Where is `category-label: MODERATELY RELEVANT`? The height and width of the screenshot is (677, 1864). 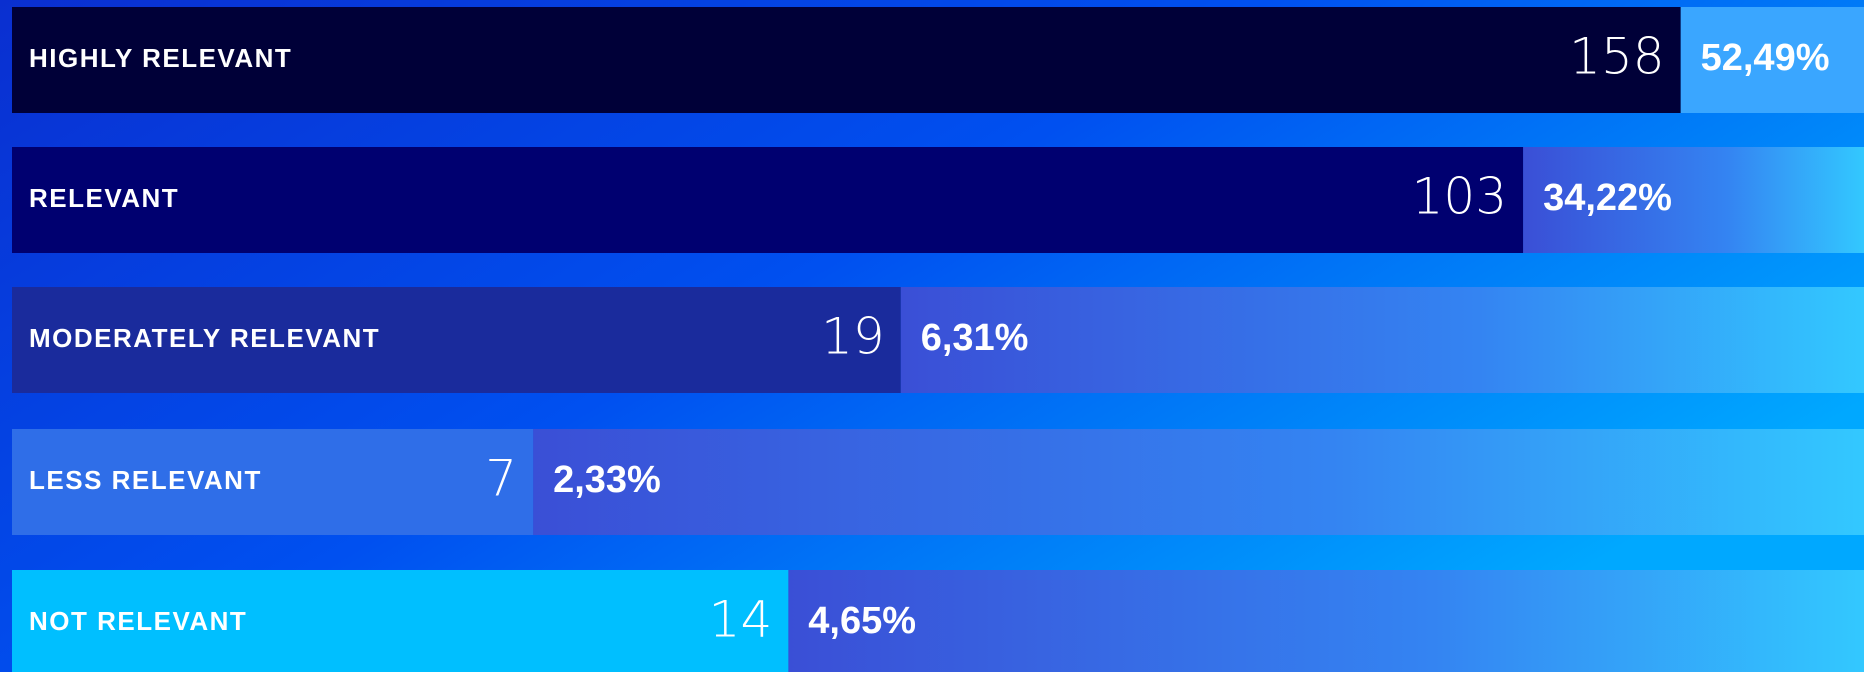
category-label: MODERATELY RELEVANT is located at coordinates (204, 338).